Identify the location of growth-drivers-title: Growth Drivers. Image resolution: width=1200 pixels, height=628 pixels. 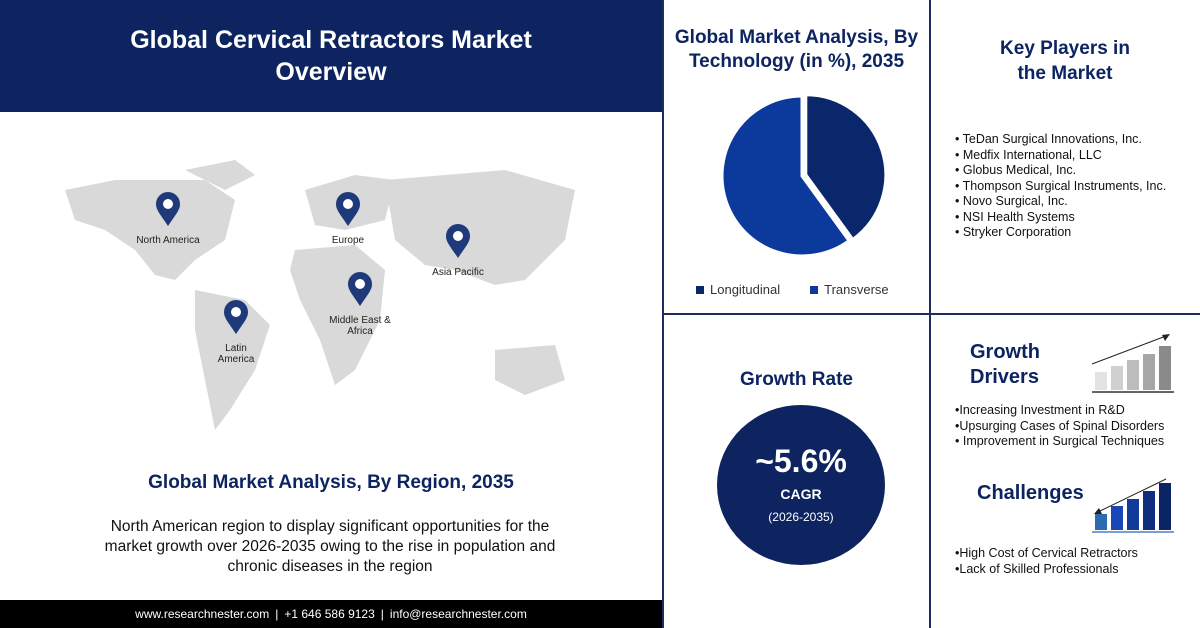
(1005, 364).